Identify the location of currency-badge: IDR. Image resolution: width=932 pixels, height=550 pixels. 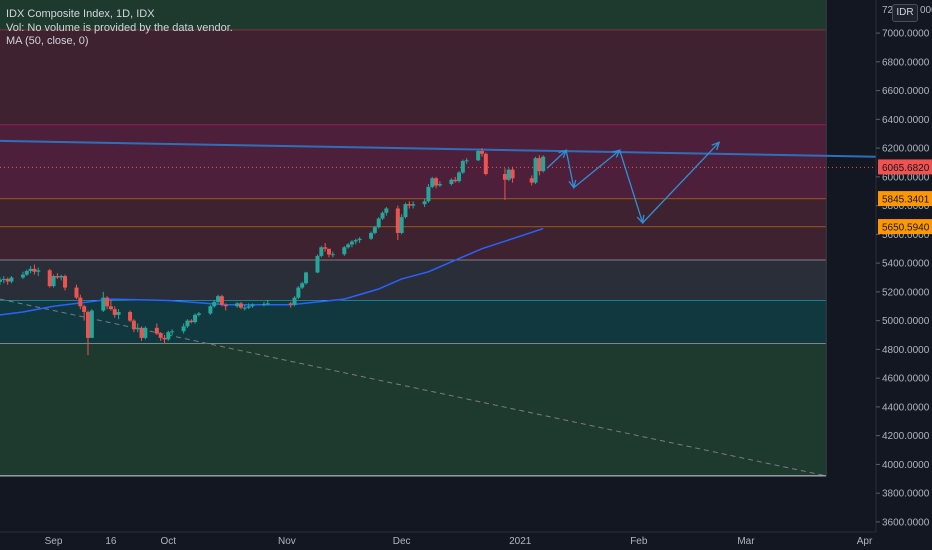
(905, 13).